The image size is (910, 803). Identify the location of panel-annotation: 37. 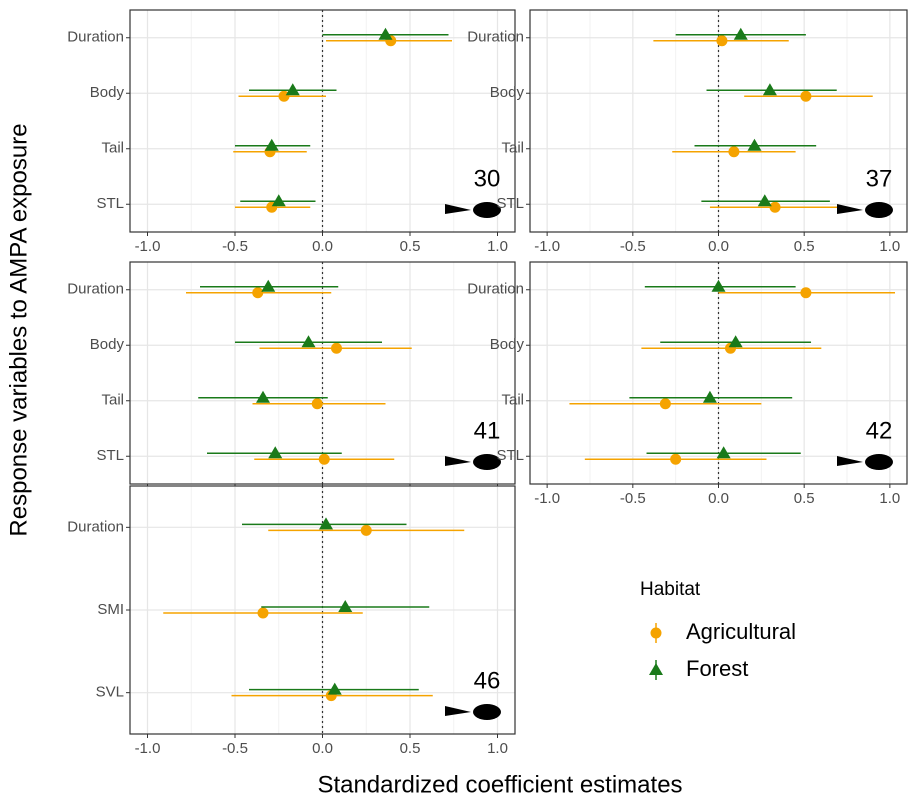
(879, 178).